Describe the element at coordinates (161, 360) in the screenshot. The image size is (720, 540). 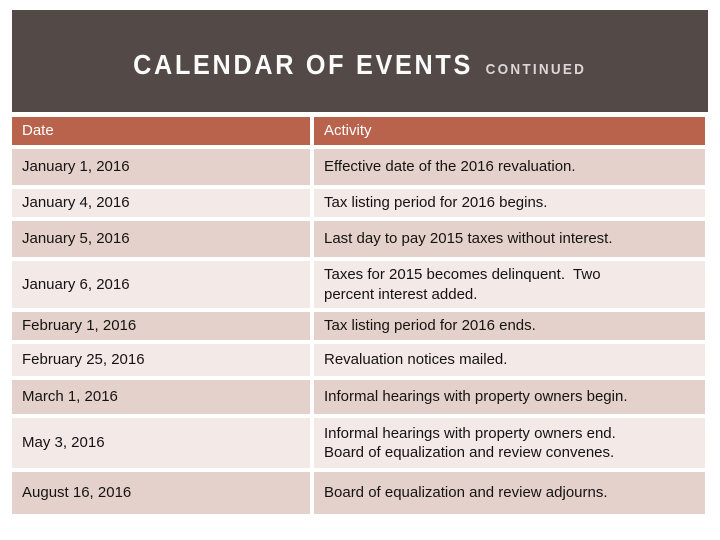
I see `date-cell: February 25, 2016` at that location.